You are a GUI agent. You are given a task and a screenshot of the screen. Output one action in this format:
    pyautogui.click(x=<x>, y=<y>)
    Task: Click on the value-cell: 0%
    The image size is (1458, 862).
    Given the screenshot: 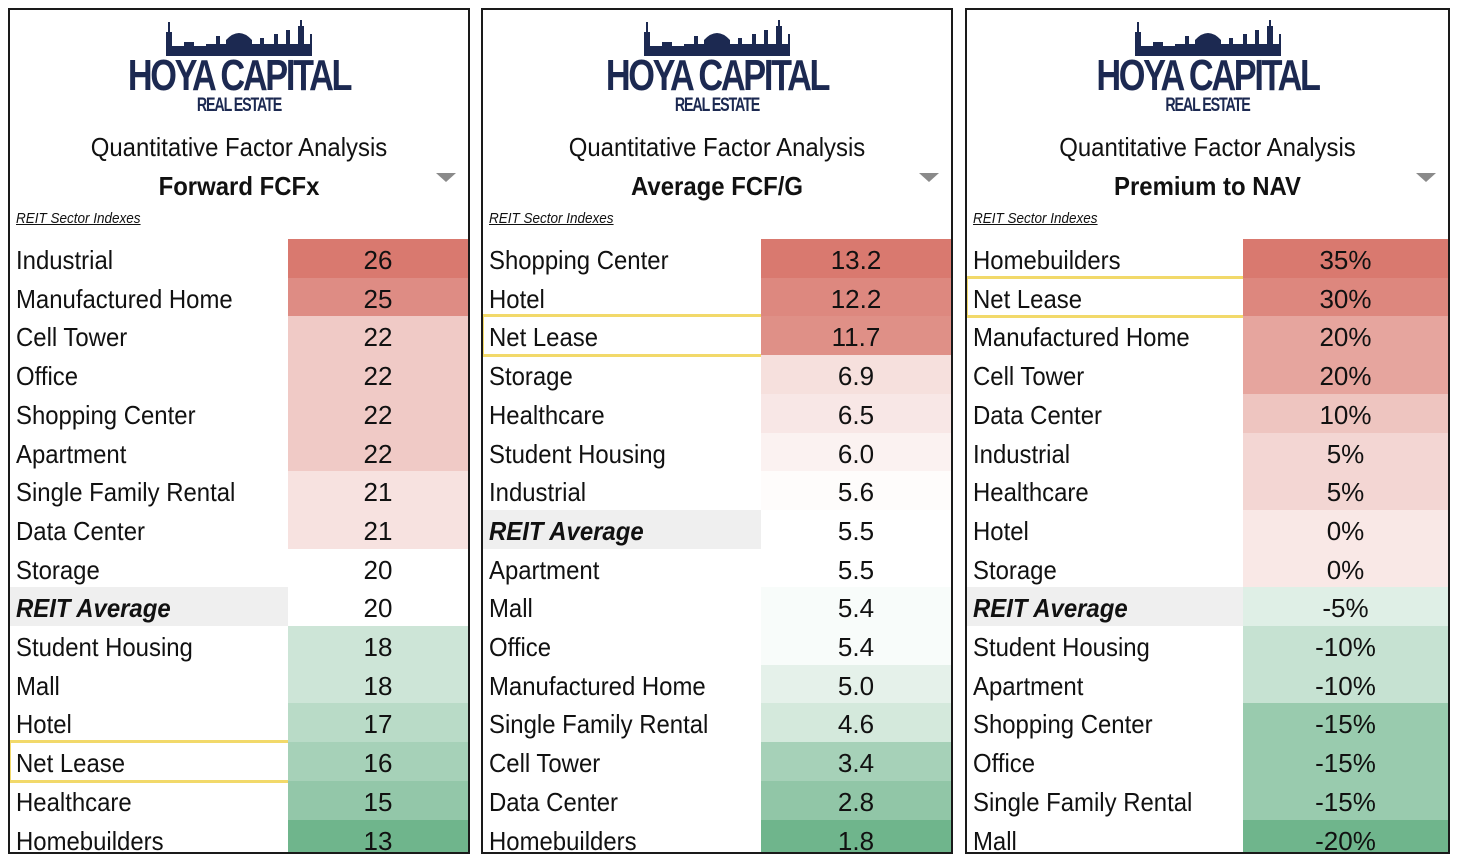 What is the action you would take?
    pyautogui.click(x=1345, y=529)
    